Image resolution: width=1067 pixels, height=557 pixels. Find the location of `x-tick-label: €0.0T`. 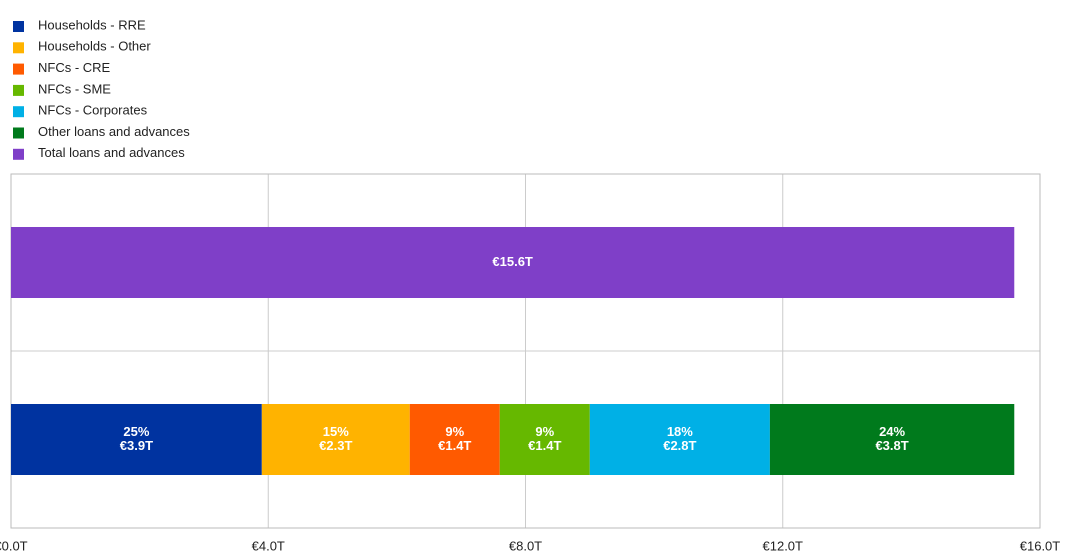

x-tick-label: €0.0T is located at coordinates (14, 545).